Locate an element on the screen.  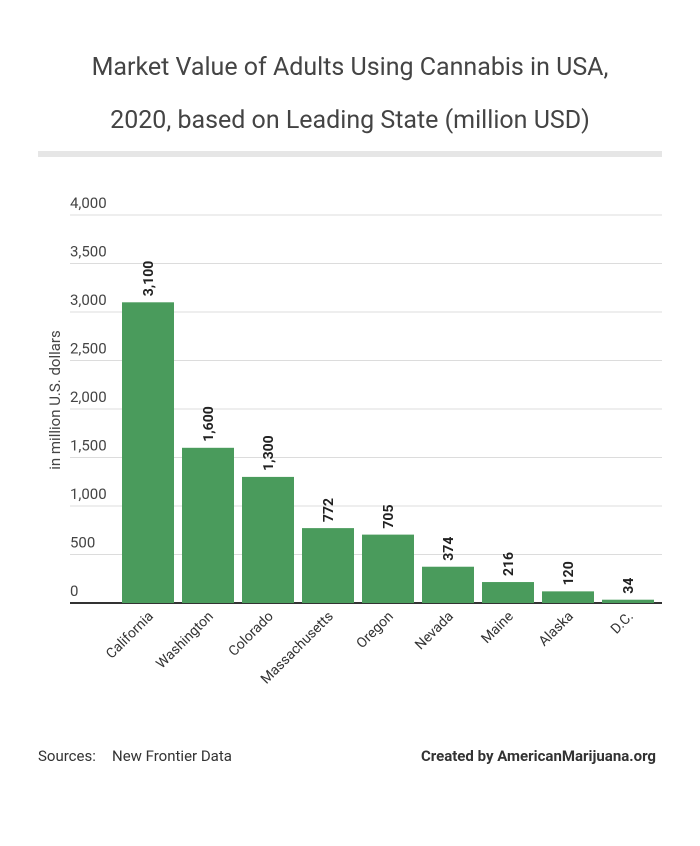
source-label: Sources: is located at coordinates (67, 756).